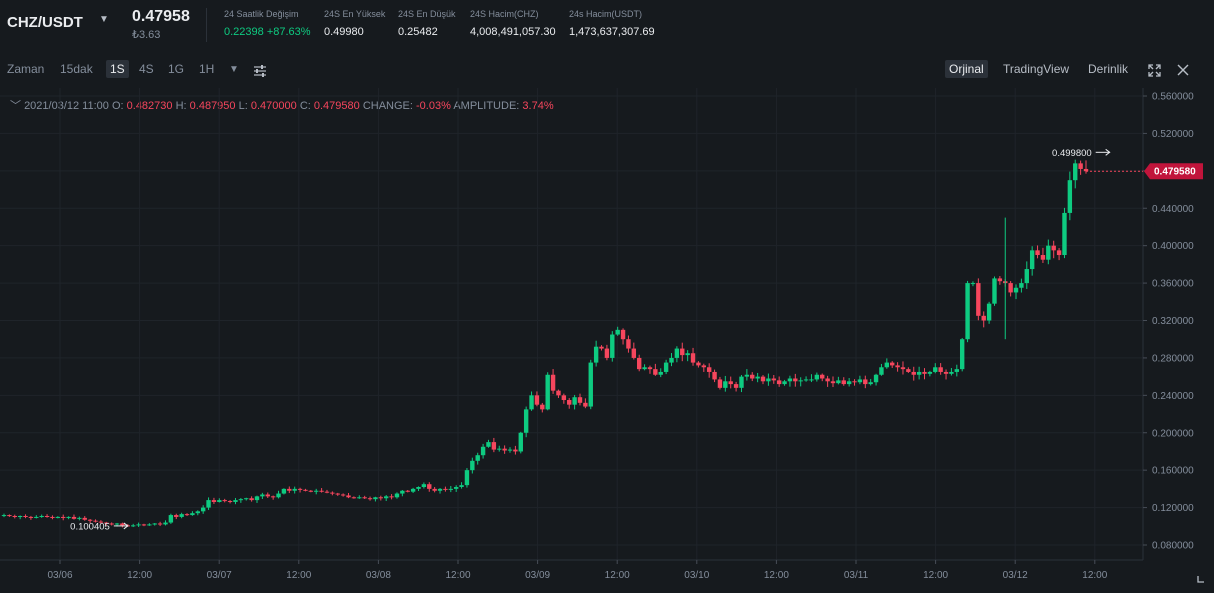 This screenshot has width=1214, height=593. What do you see at coordinates (139, 575) in the screenshot?
I see `x-tick-label: 12:00` at bounding box center [139, 575].